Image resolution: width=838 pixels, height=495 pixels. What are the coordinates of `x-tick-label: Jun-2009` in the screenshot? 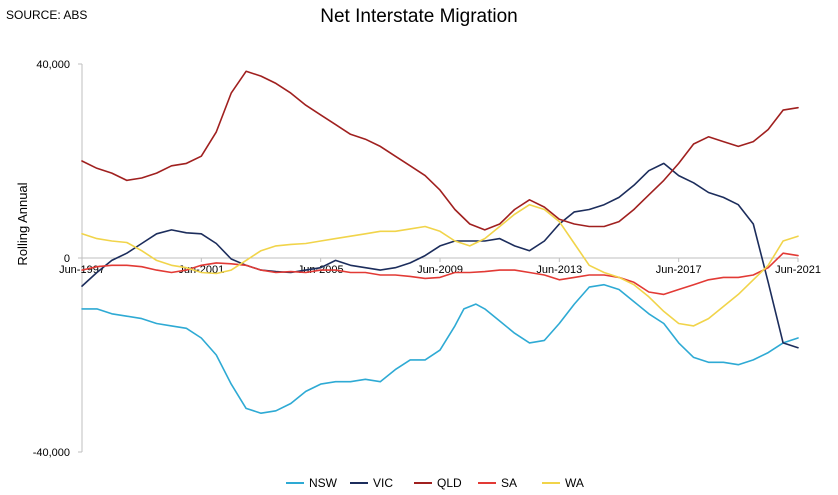 It's located at (440, 270).